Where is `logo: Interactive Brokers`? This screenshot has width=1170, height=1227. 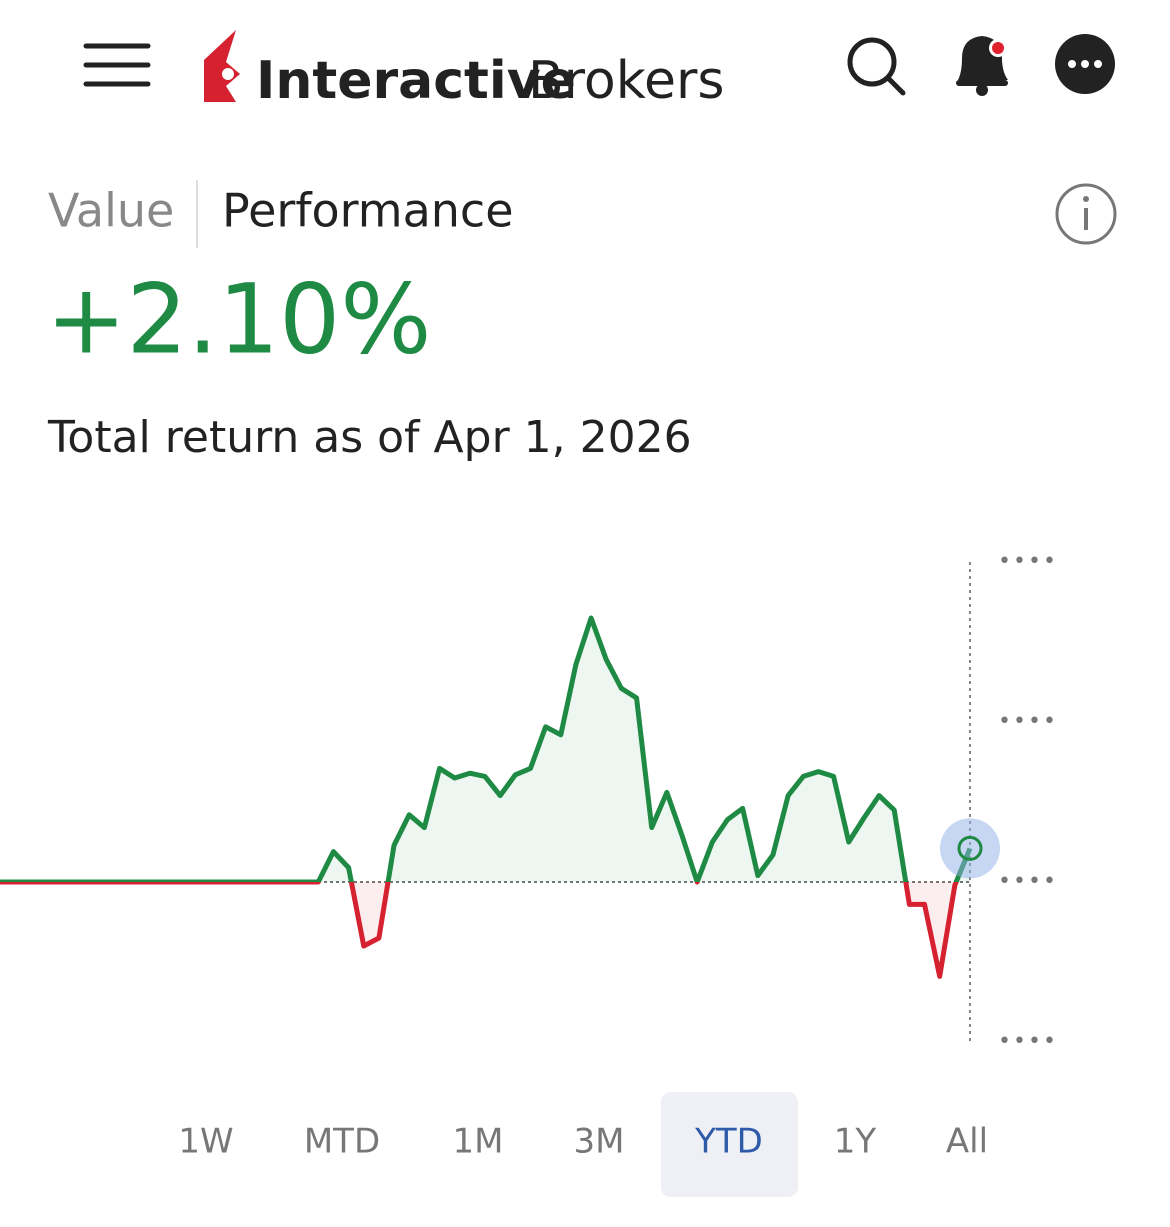 logo: Interactive Brokers is located at coordinates (464, 70).